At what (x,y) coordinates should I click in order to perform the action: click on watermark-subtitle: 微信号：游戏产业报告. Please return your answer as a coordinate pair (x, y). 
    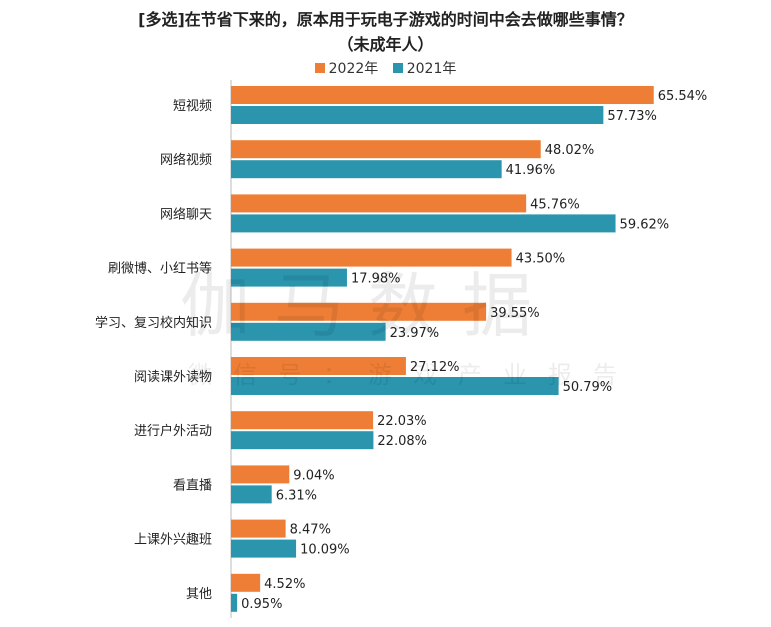
    Looking at the image, I should click on (413, 375).